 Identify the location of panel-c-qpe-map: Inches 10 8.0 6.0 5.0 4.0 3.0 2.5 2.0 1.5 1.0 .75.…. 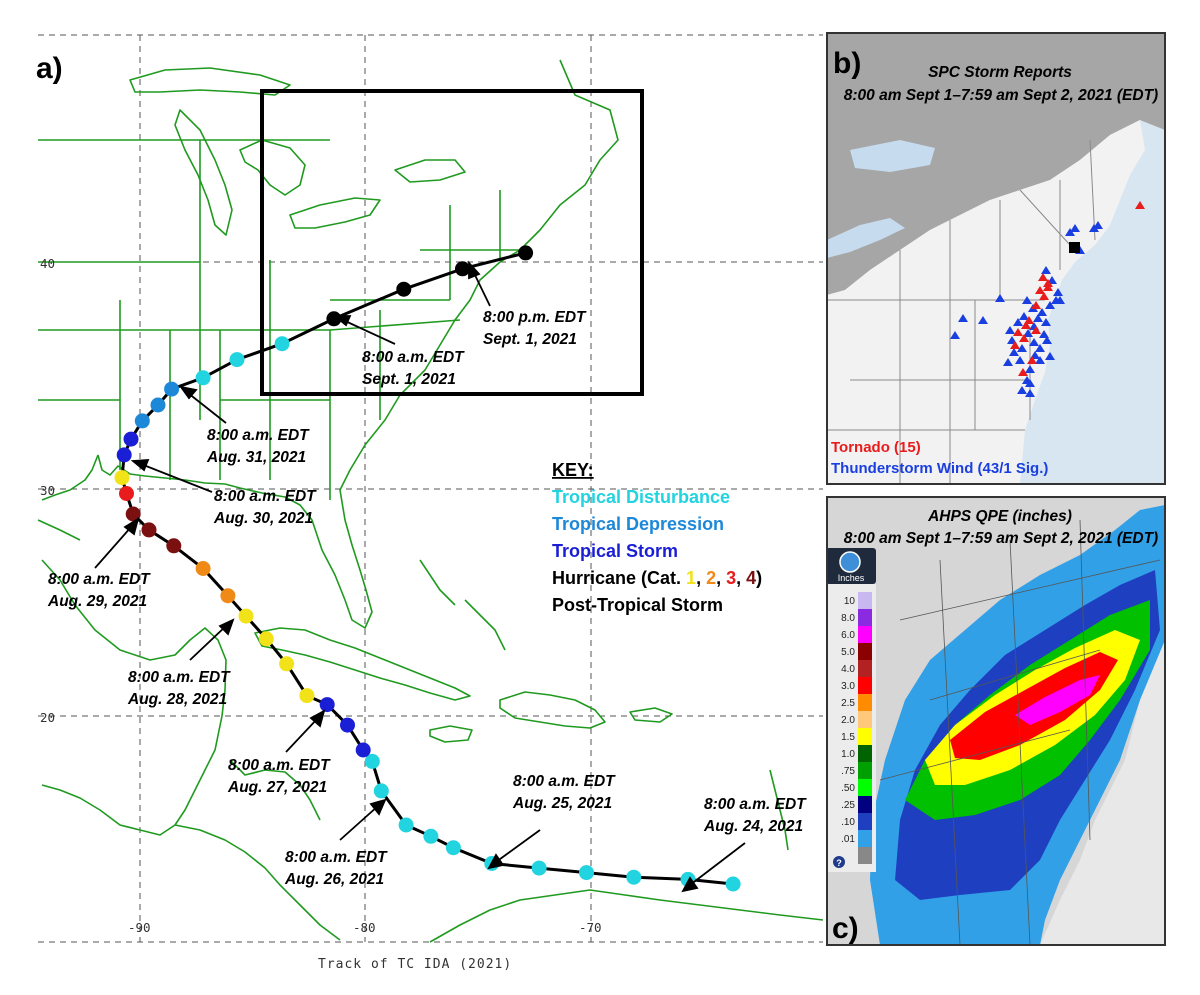
(996, 721).